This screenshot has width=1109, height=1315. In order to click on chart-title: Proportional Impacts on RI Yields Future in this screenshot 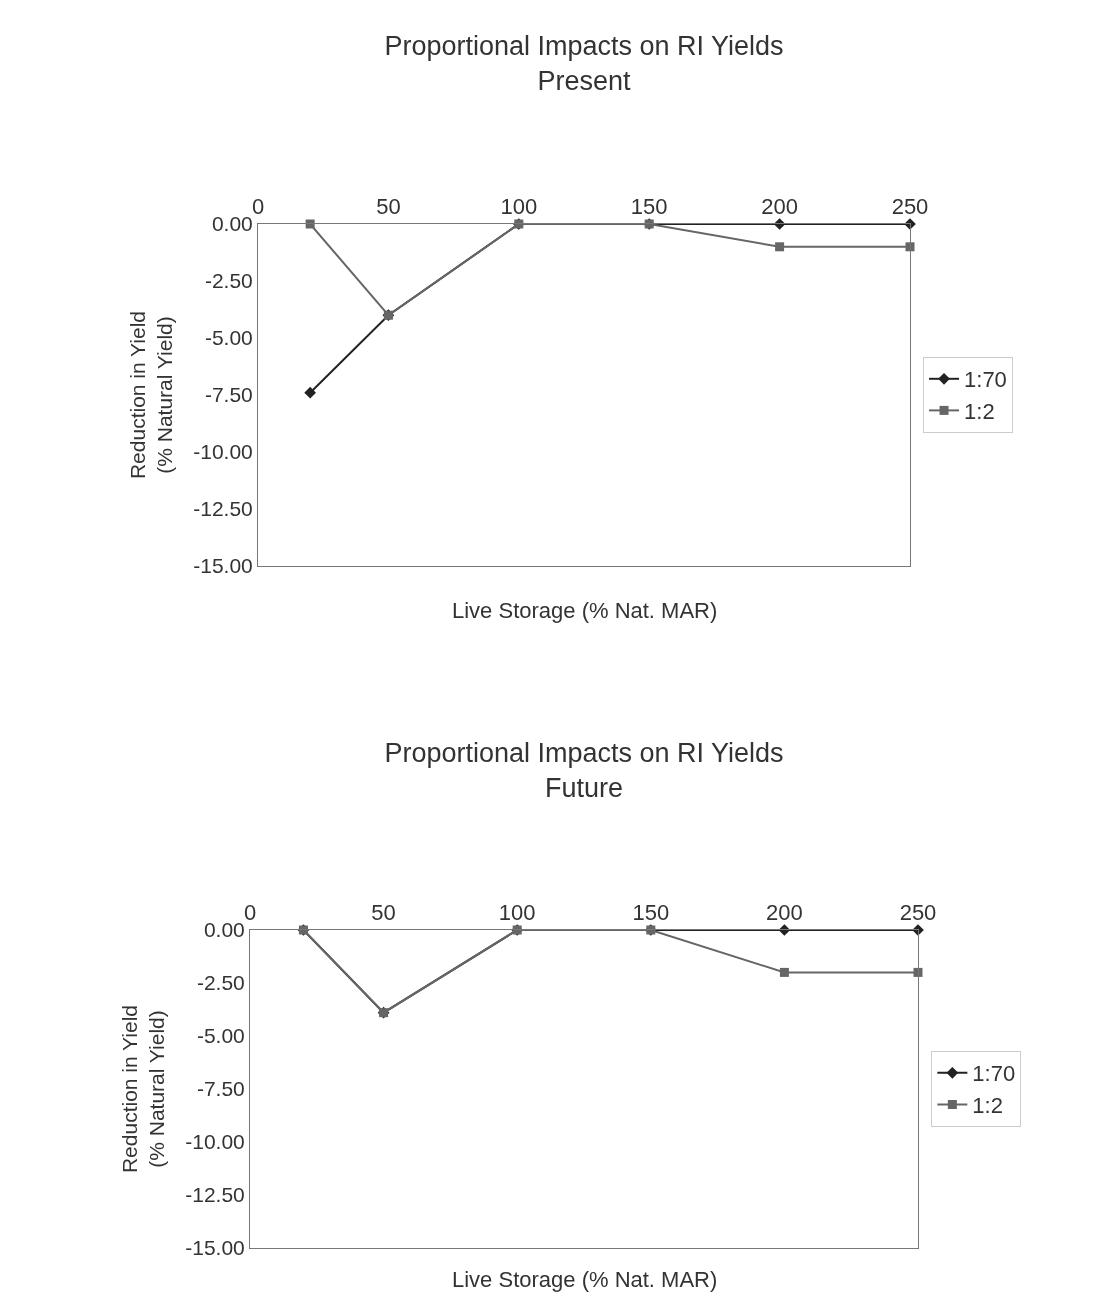, I will do `click(584, 771)`.